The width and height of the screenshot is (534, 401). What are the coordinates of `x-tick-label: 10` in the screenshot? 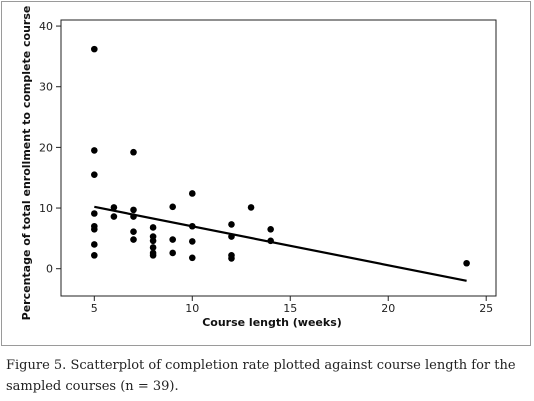 It's located at (192, 308).